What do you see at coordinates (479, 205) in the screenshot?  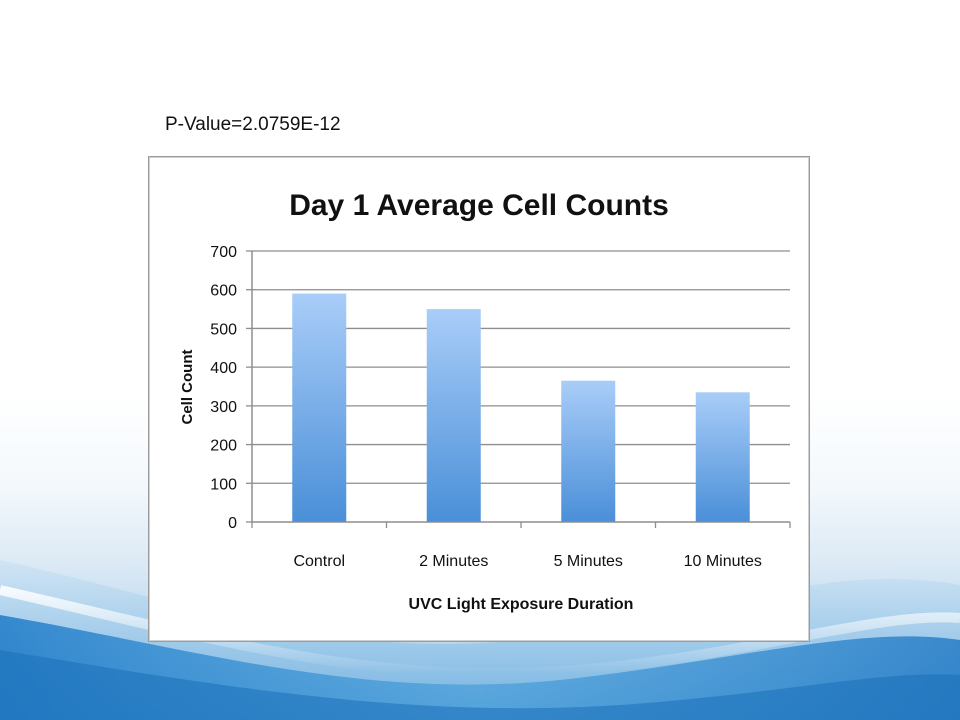 I see `chart-title: Day 1 Average Cell Counts` at bounding box center [479, 205].